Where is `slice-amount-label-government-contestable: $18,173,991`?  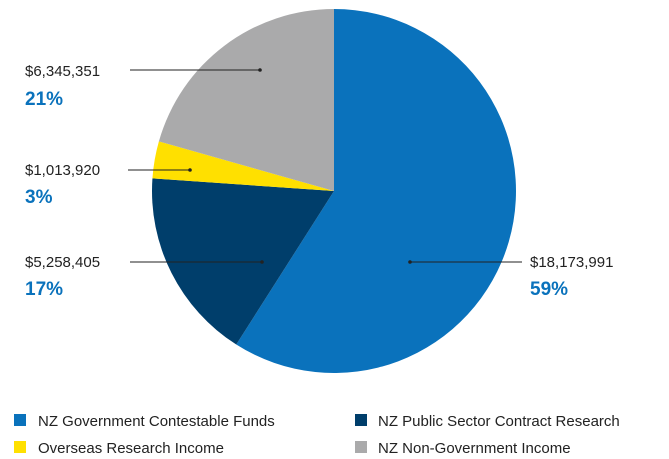 slice-amount-label-government-contestable: $18,173,991 is located at coordinates (571, 262).